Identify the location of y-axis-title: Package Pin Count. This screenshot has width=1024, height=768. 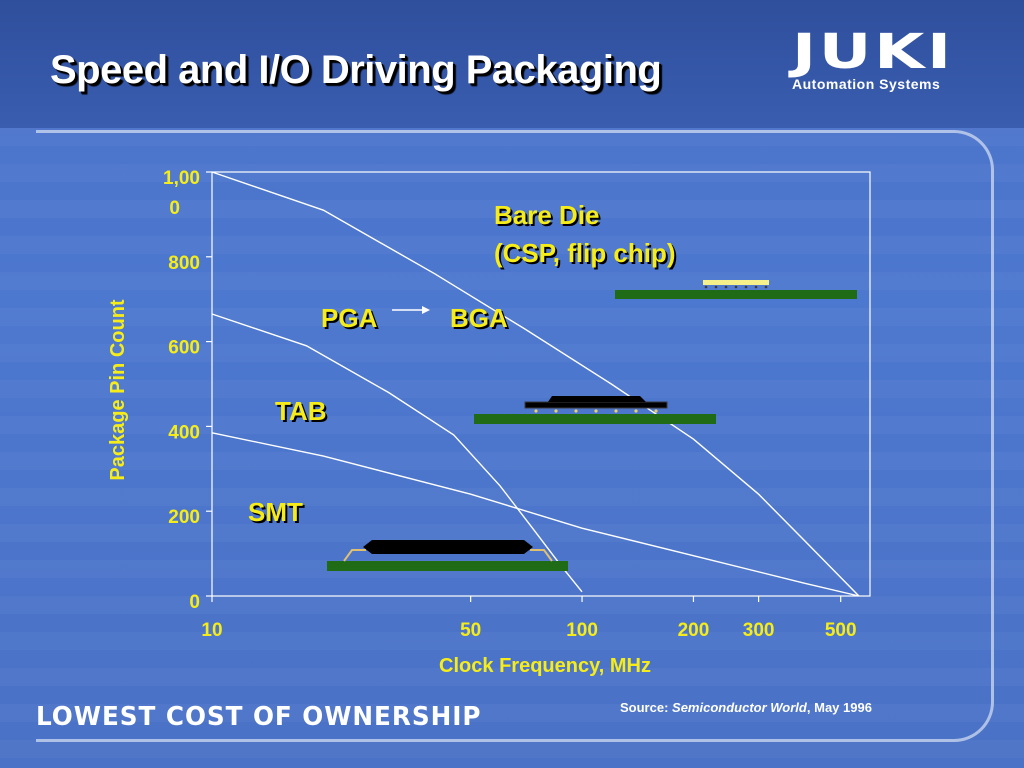
(118, 389).